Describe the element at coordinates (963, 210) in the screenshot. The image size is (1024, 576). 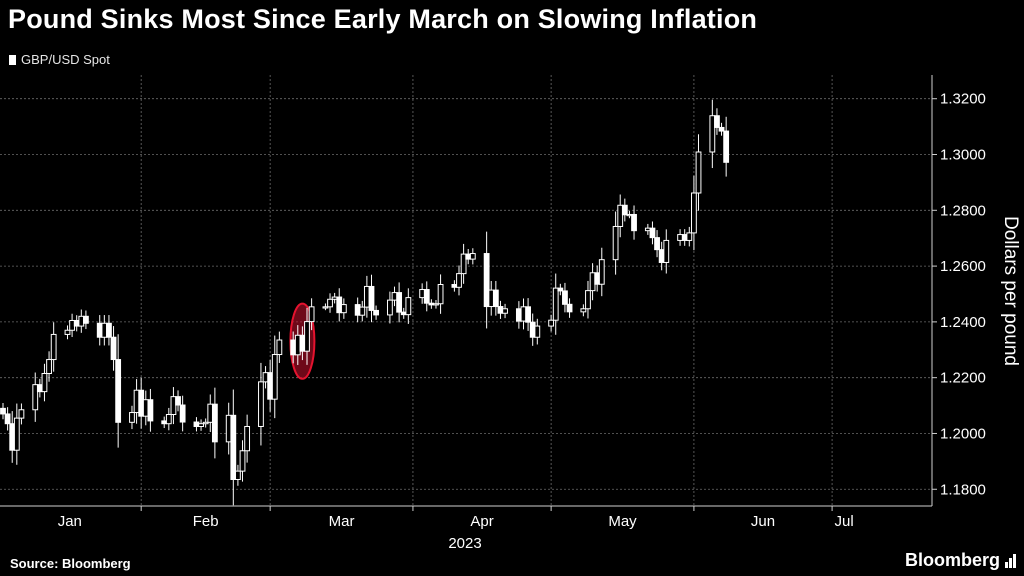
I see `y-tick-label: 1.2800` at that location.